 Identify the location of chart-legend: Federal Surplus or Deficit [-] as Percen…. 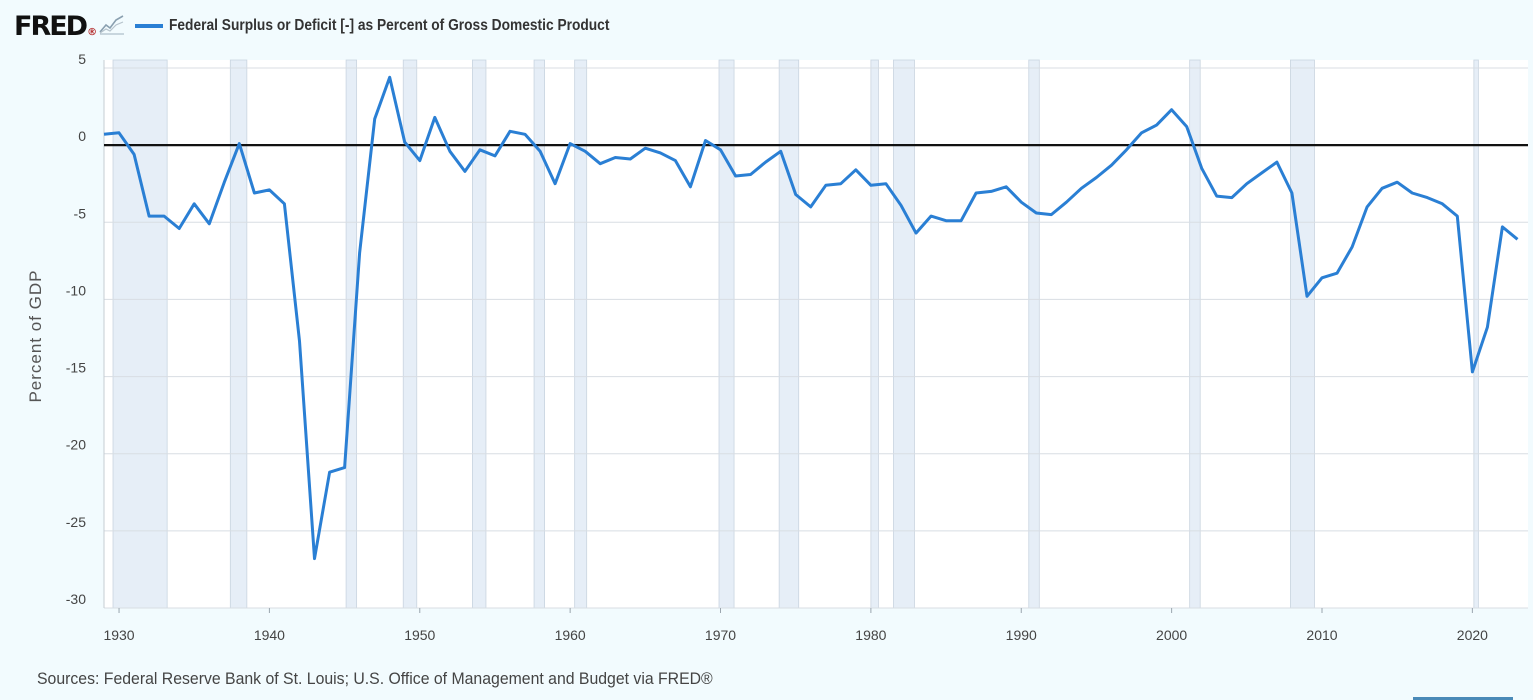
(408, 26).